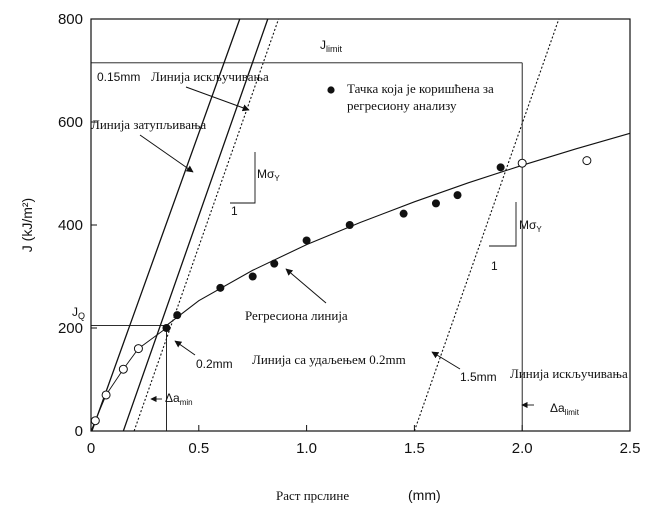 The height and width of the screenshot is (507, 652). I want to click on y-axis-label: J (kJ/m²), so click(27, 225).